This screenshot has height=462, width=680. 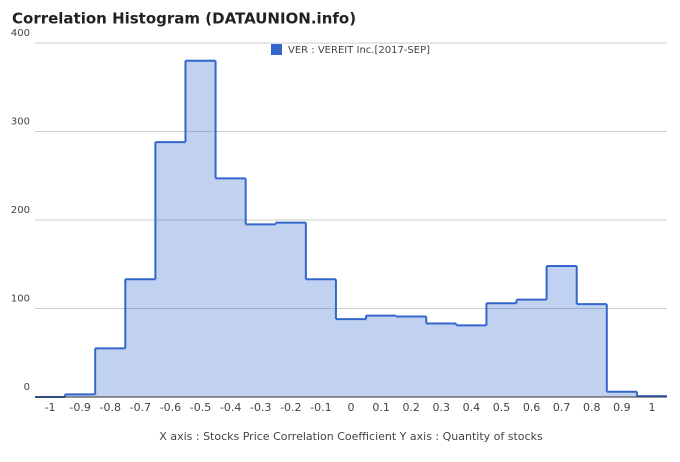 I want to click on y-tick-label: 300, so click(x=20, y=122).